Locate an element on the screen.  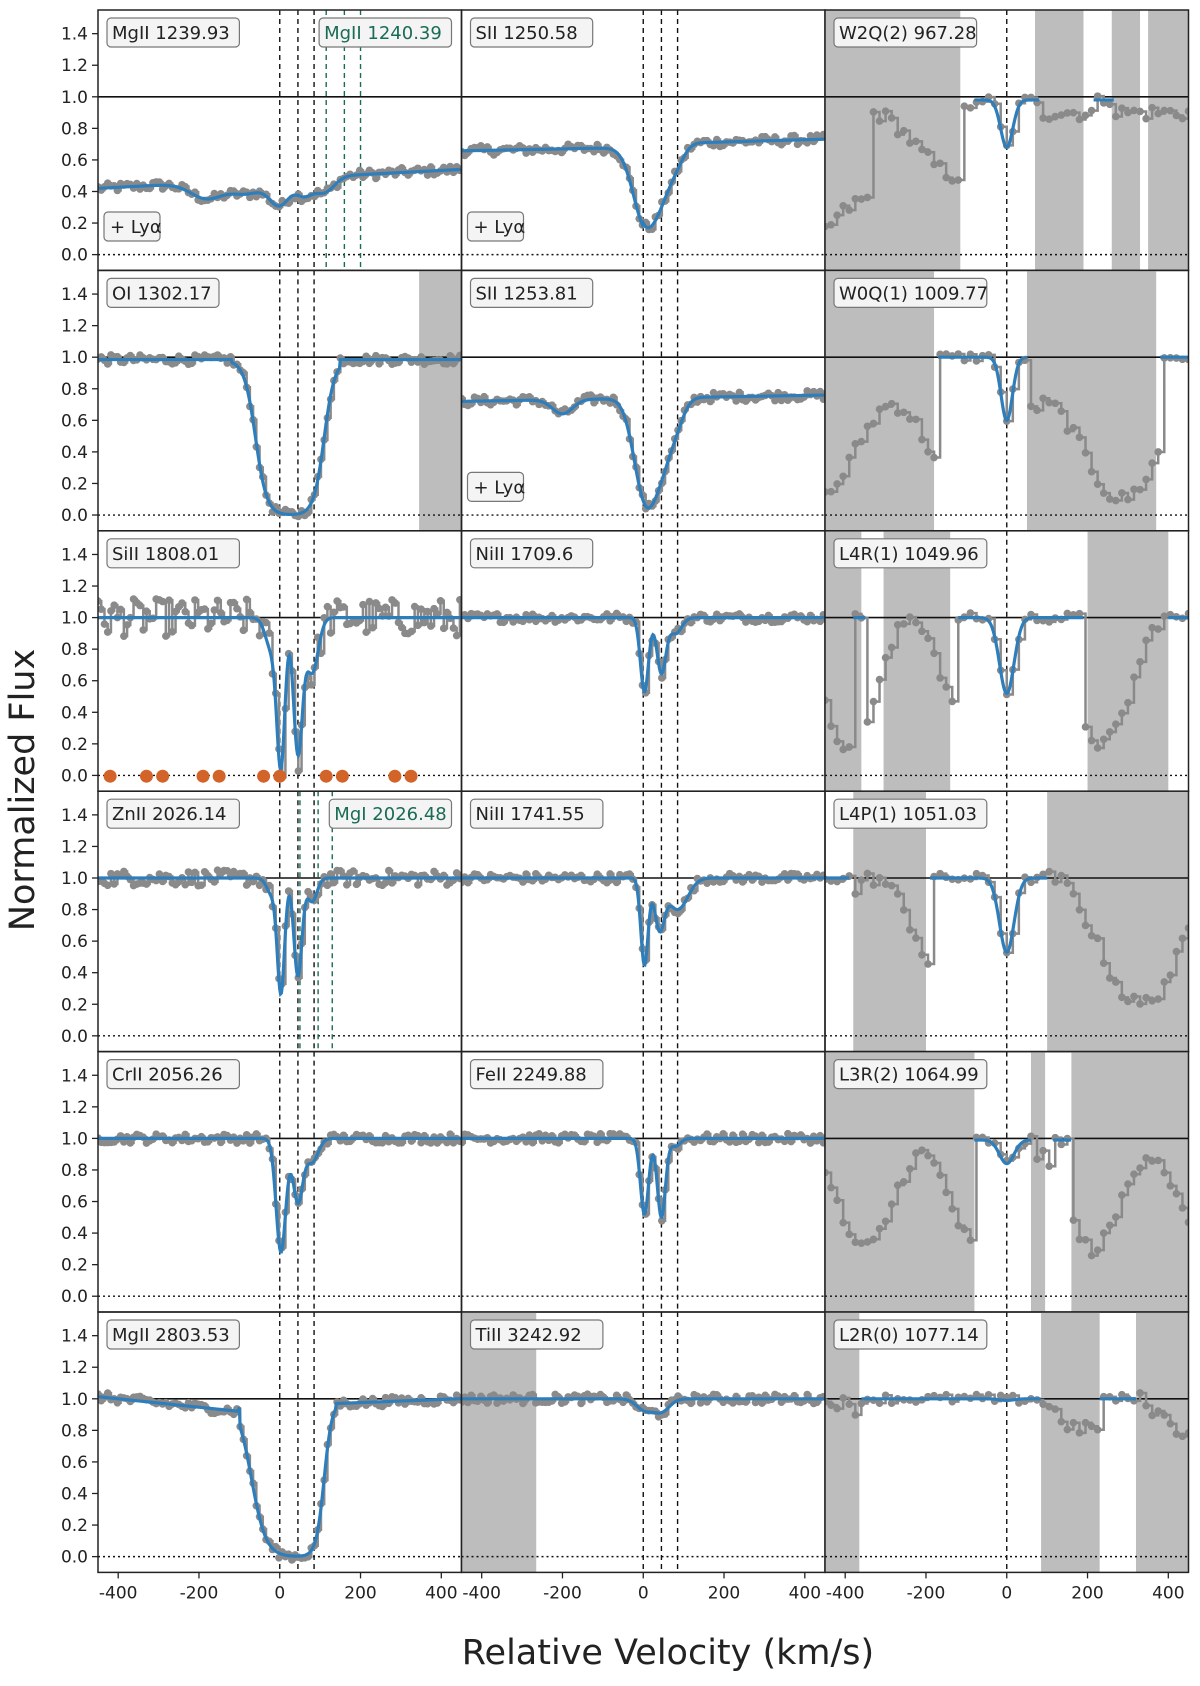
panel: CrII 2056.26 0.0 0.2 0.4 0.6 0.8 1.0 1.2 1.4 is located at coordinates (262, 1181).